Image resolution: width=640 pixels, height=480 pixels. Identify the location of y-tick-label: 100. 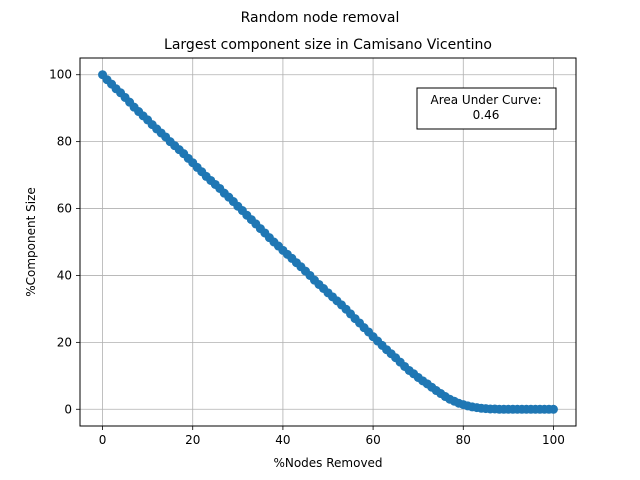
(60, 75).